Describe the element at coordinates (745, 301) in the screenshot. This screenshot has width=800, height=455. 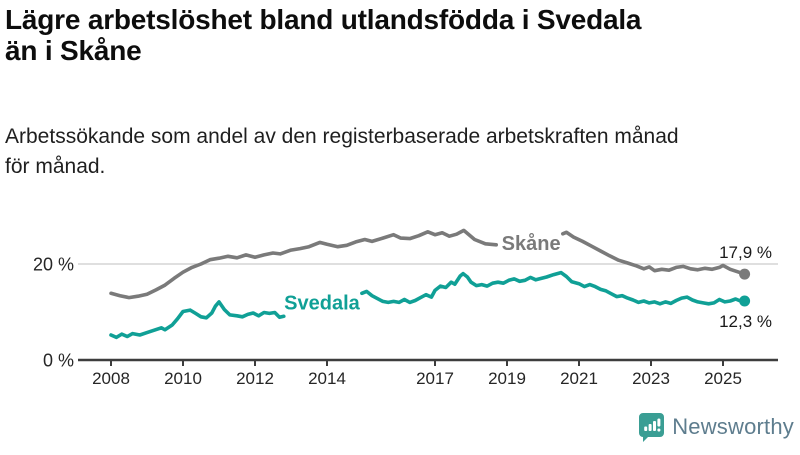
I see `svedala-end-dot` at that location.